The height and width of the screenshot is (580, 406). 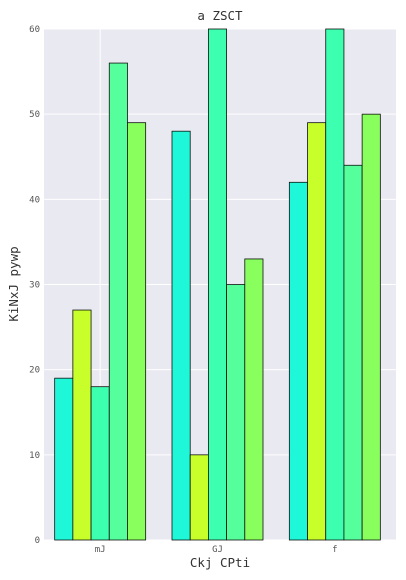 What do you see at coordinates (37, 541) in the screenshot?
I see `y-tick-label: 0` at bounding box center [37, 541].